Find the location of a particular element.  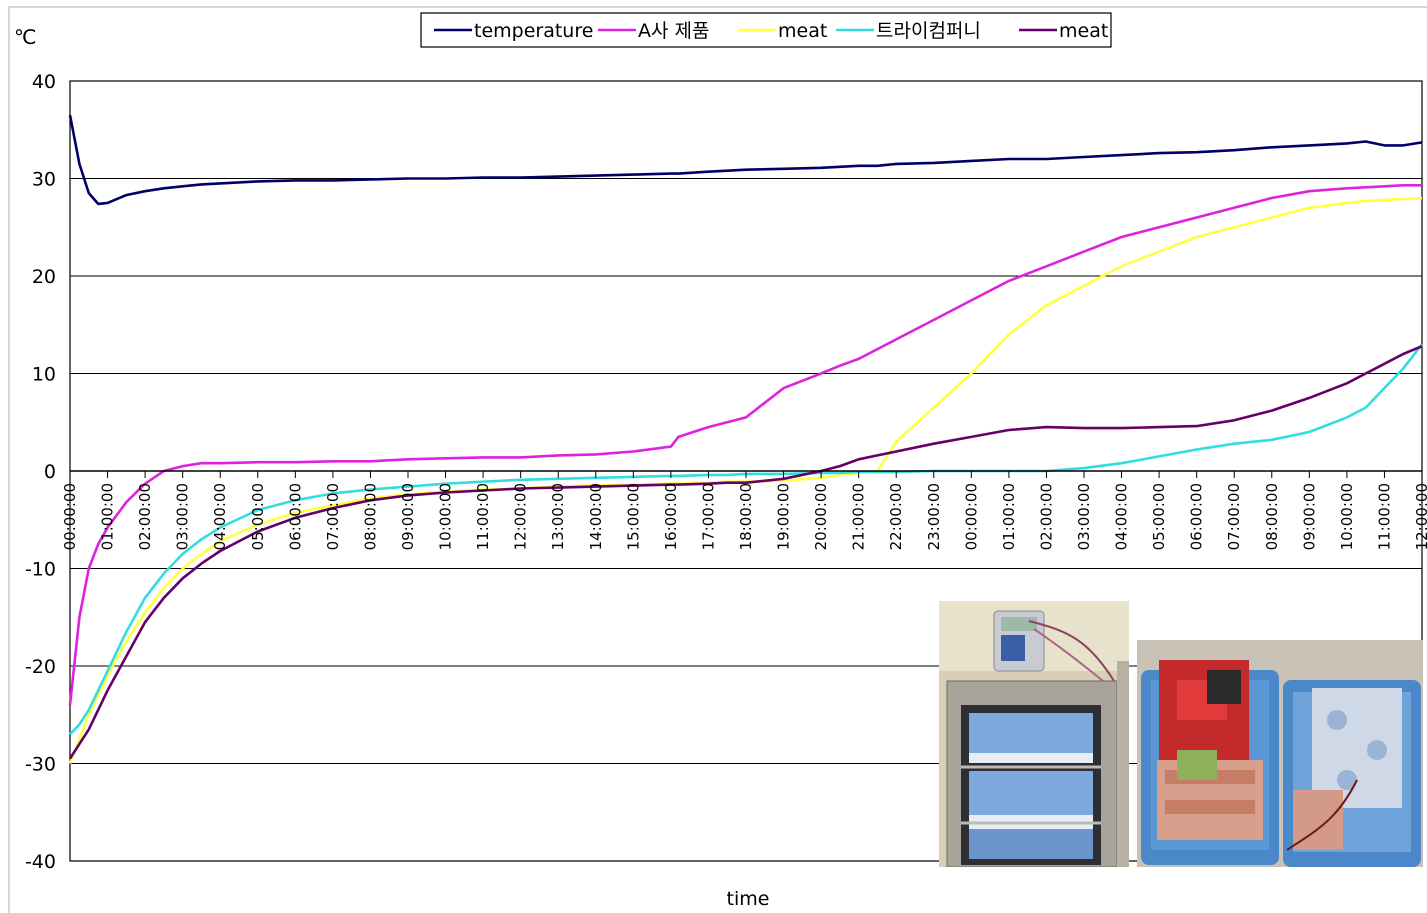

incubator-photo-image is located at coordinates (1034, 734).